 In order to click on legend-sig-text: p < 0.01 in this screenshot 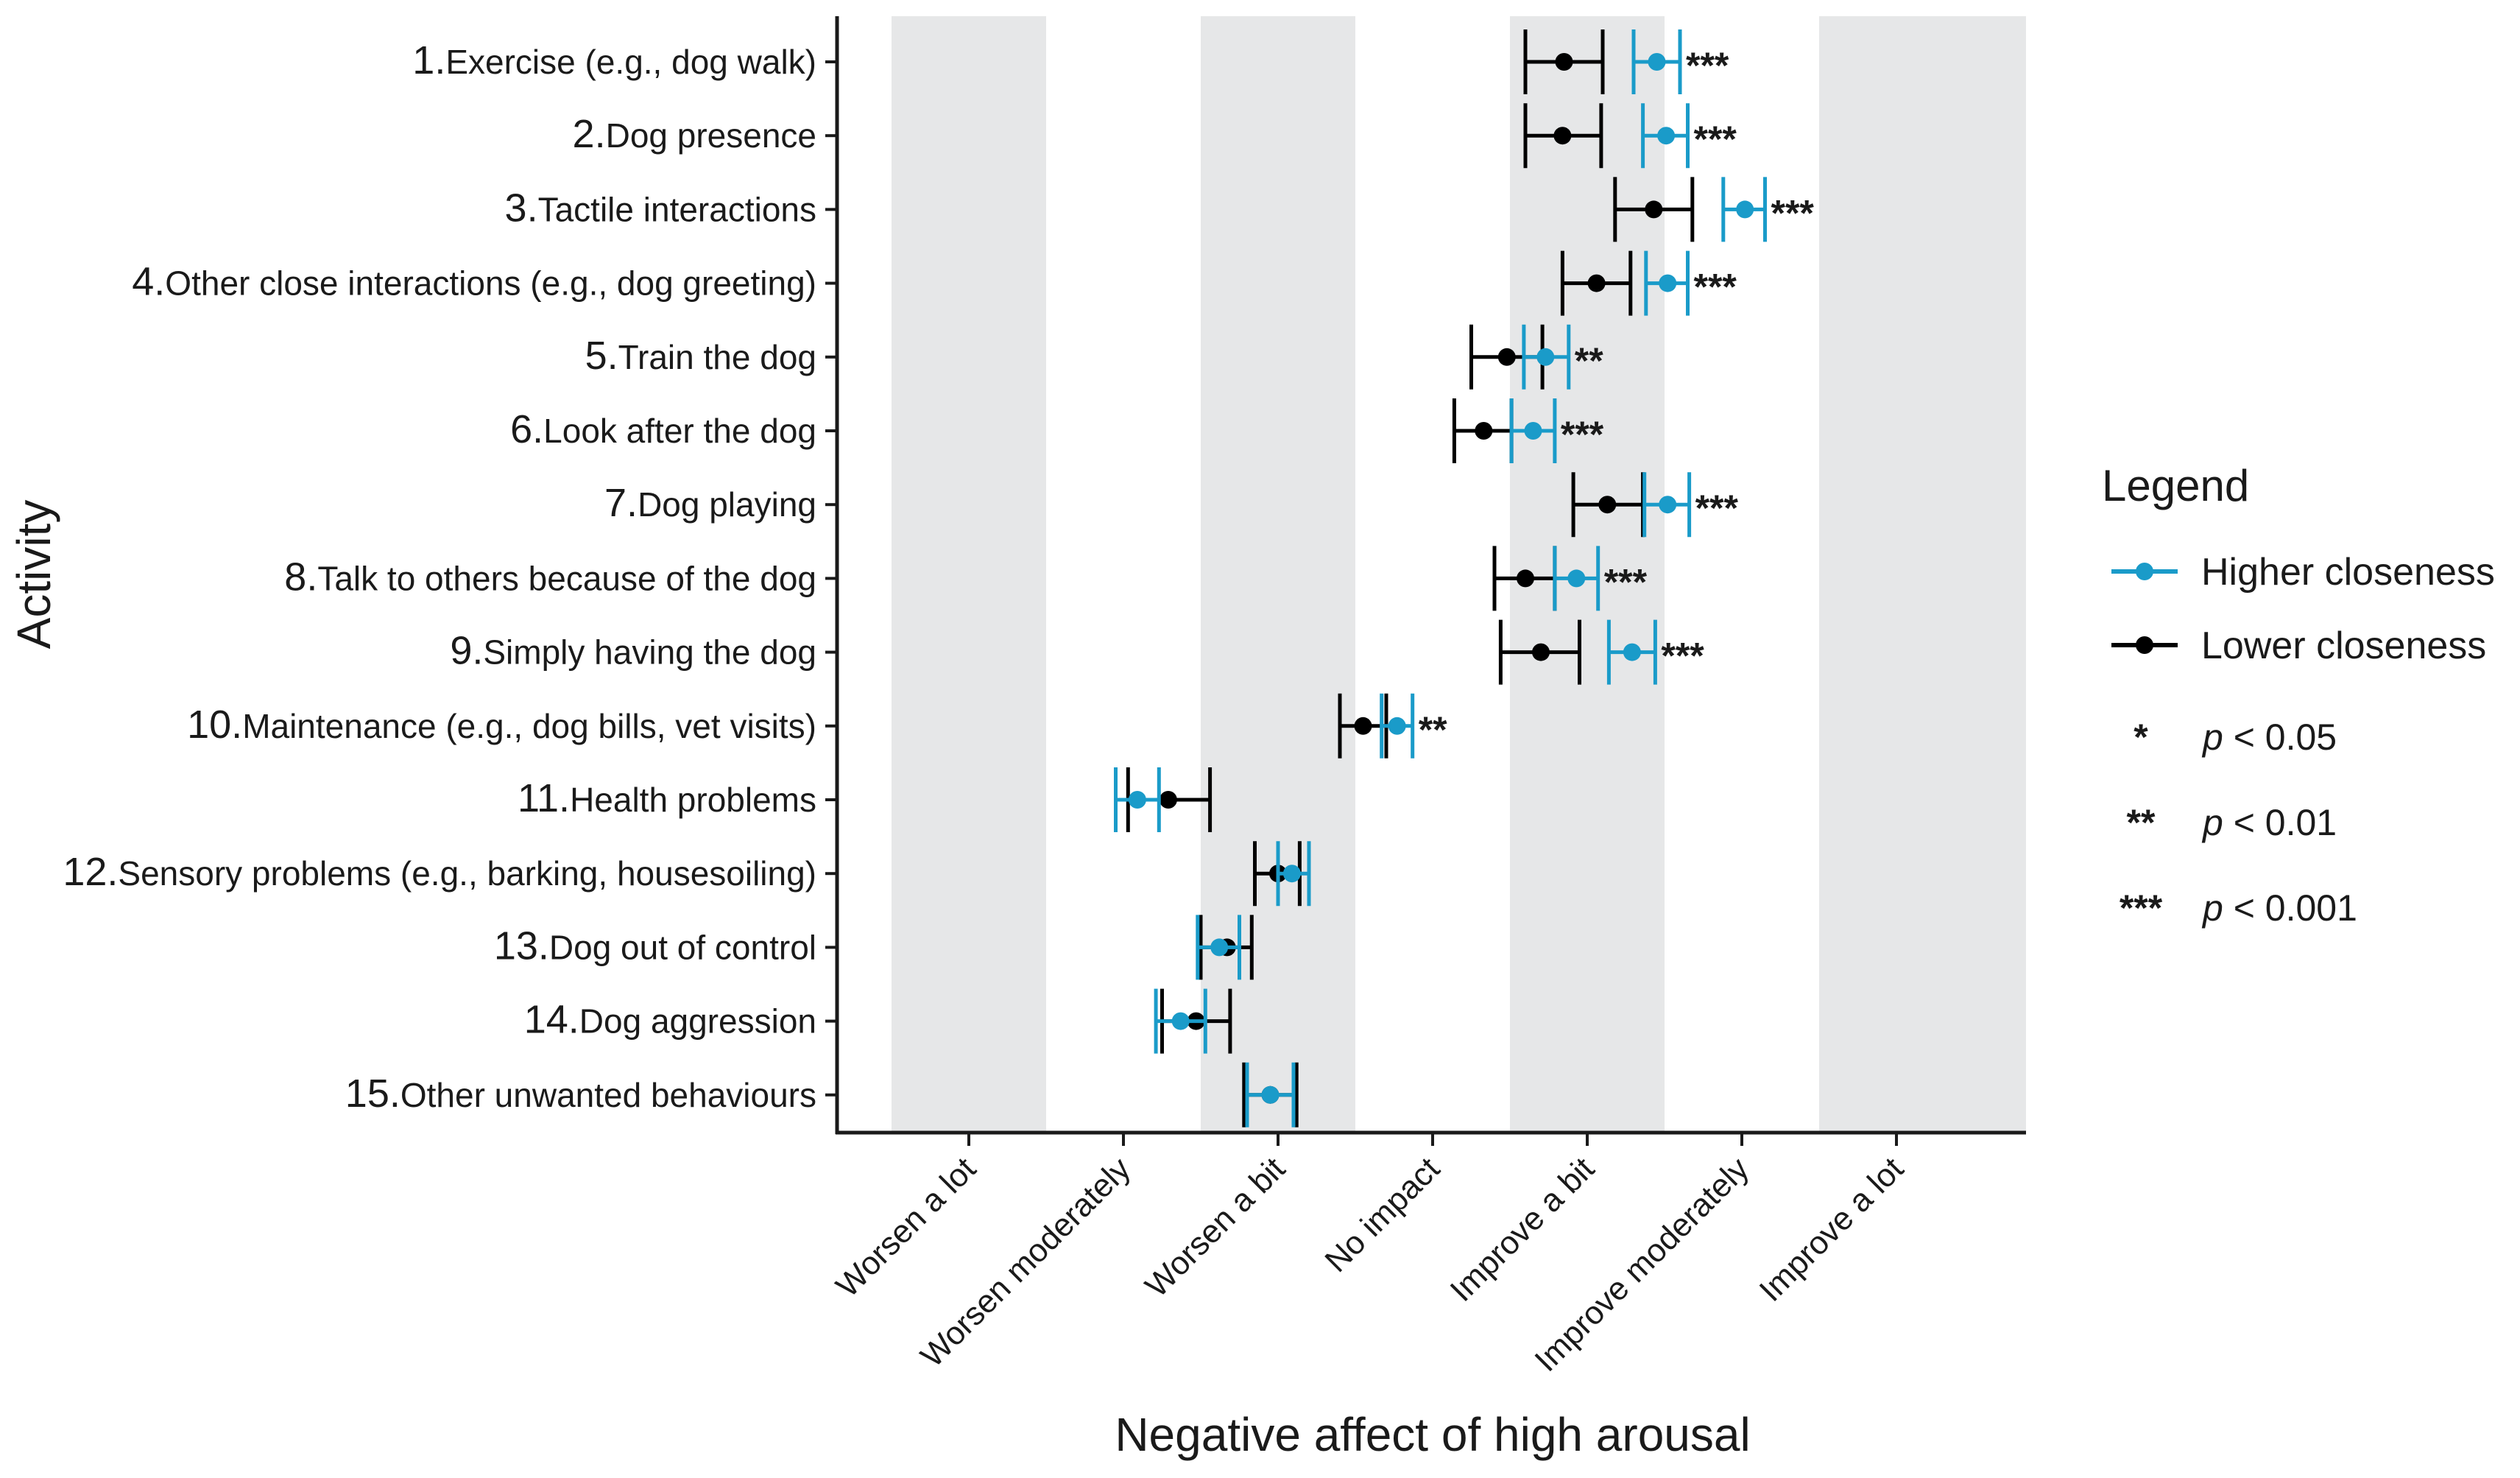, I will do `click(2269, 822)`.